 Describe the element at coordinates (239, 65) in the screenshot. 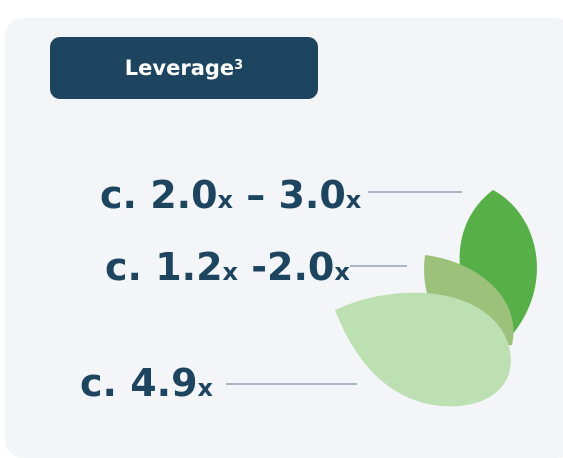

I see `header-superscript: 3` at that location.